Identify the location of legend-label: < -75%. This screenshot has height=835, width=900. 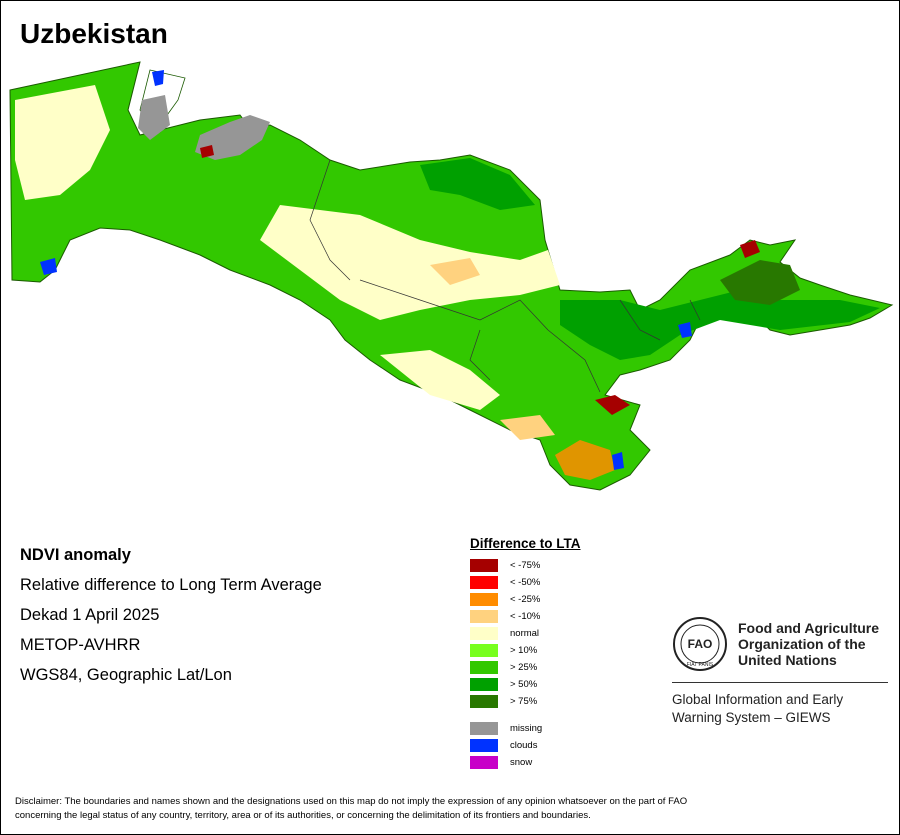
(525, 565).